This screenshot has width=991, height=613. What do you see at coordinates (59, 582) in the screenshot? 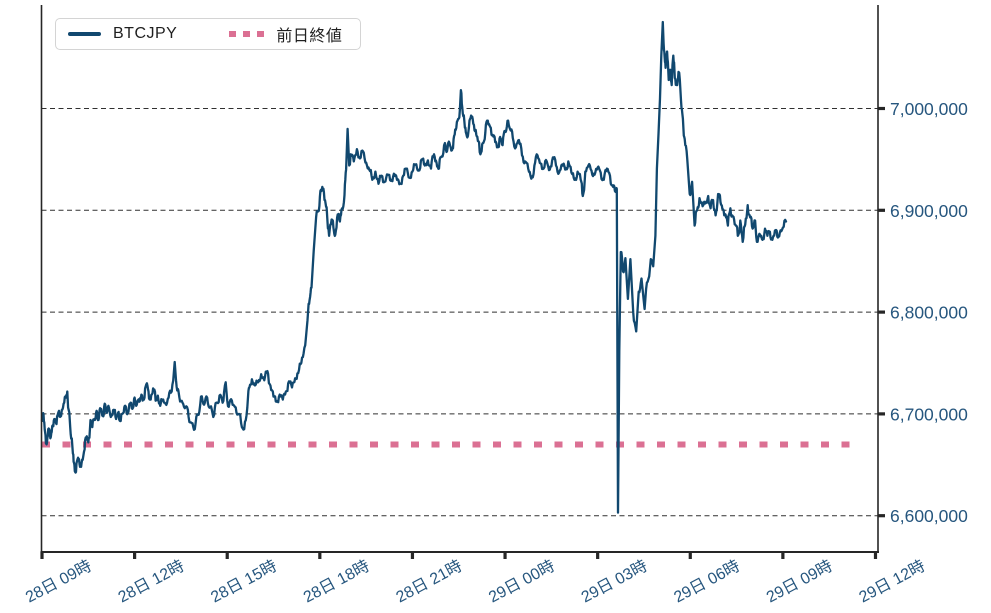
I see `x-tick-label: 28日 09時` at bounding box center [59, 582].